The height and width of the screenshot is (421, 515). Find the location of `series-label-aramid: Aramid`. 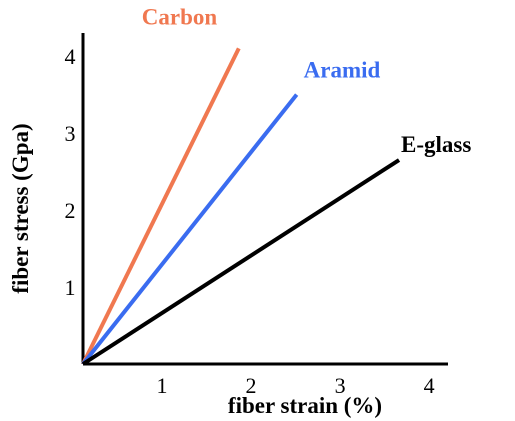

series-label-aramid: Aramid is located at coordinates (342, 70).